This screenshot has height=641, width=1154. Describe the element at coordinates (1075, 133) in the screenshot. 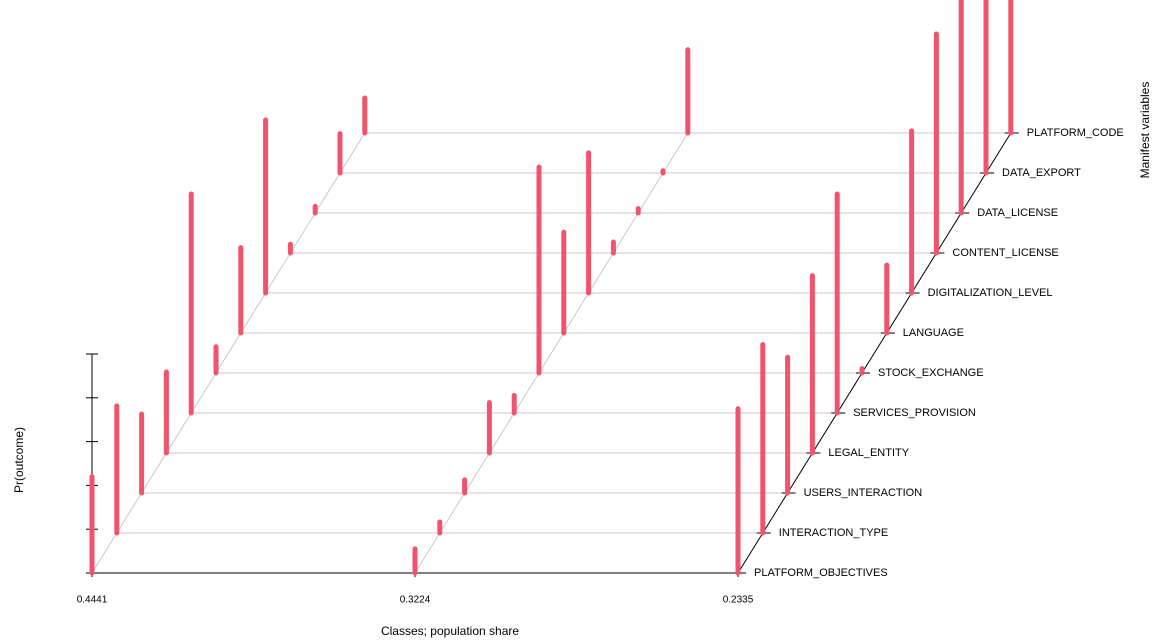

I see `z-tick-label: PLATFORM_CODE` at that location.